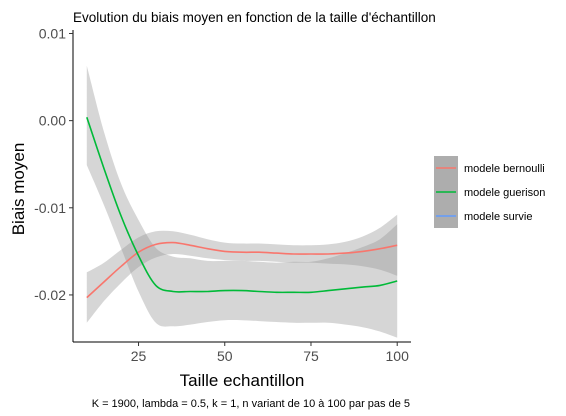 The height and width of the screenshot is (416, 566). I want to click on x-tick-label: 100, so click(398, 356).